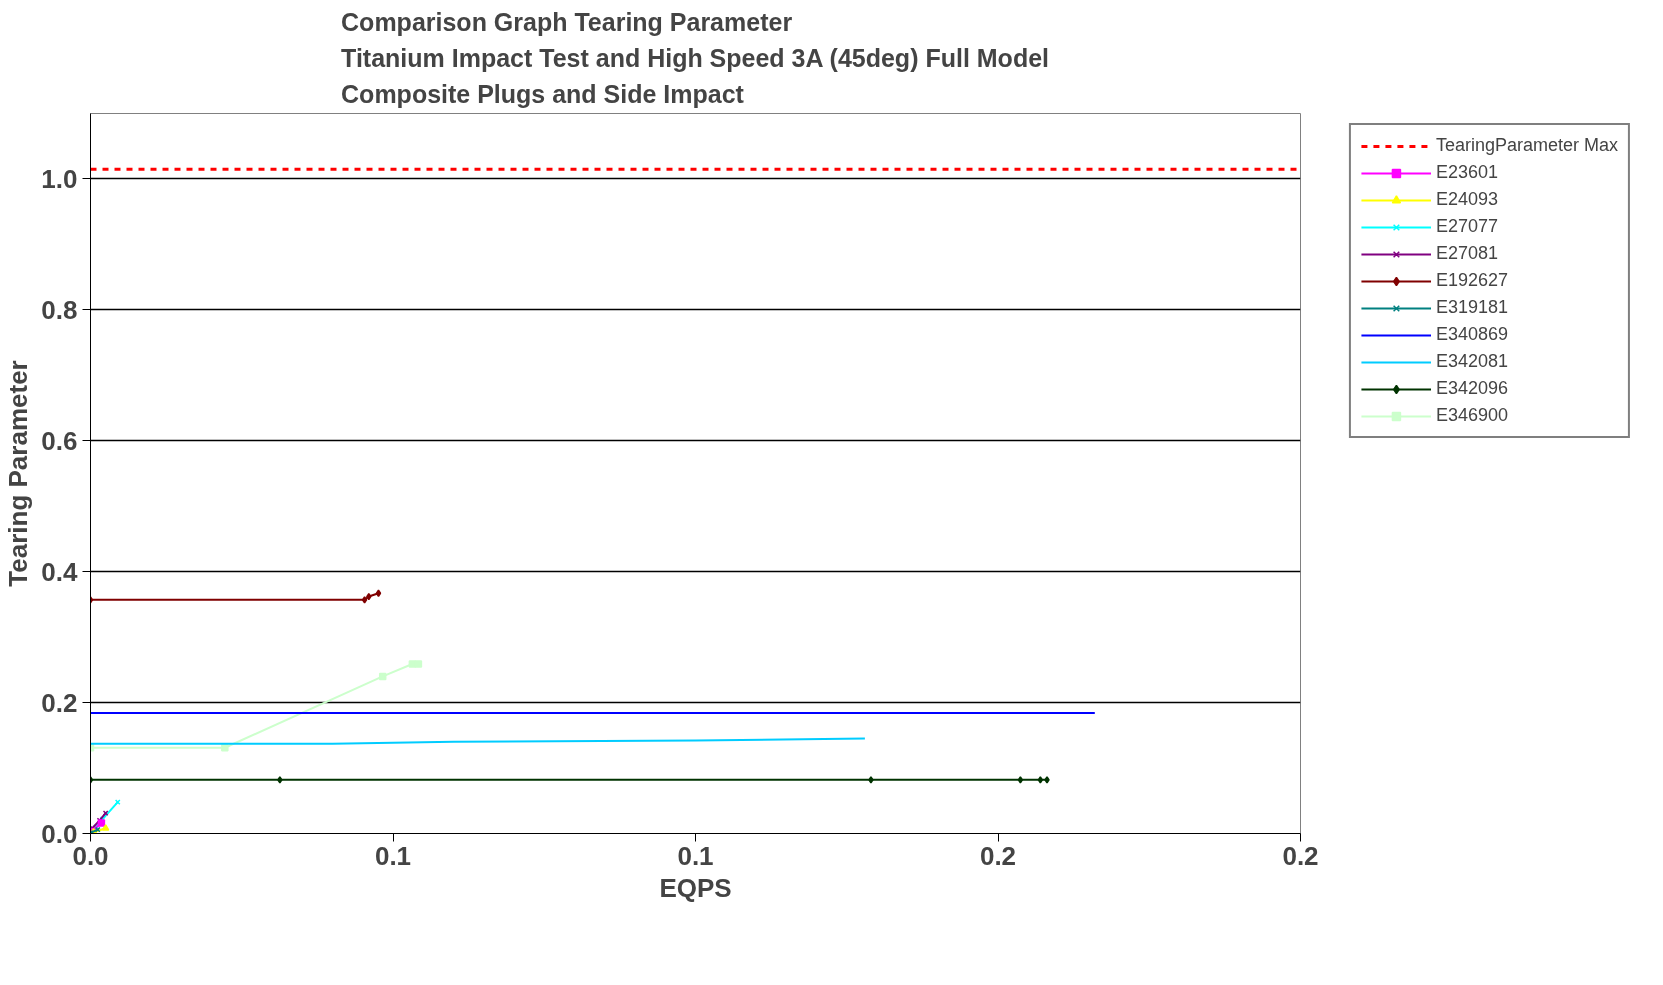 This screenshot has height=985, width=1663. Describe the element at coordinates (59, 178) in the screenshot. I see `y-tick-label: 1.0` at that location.